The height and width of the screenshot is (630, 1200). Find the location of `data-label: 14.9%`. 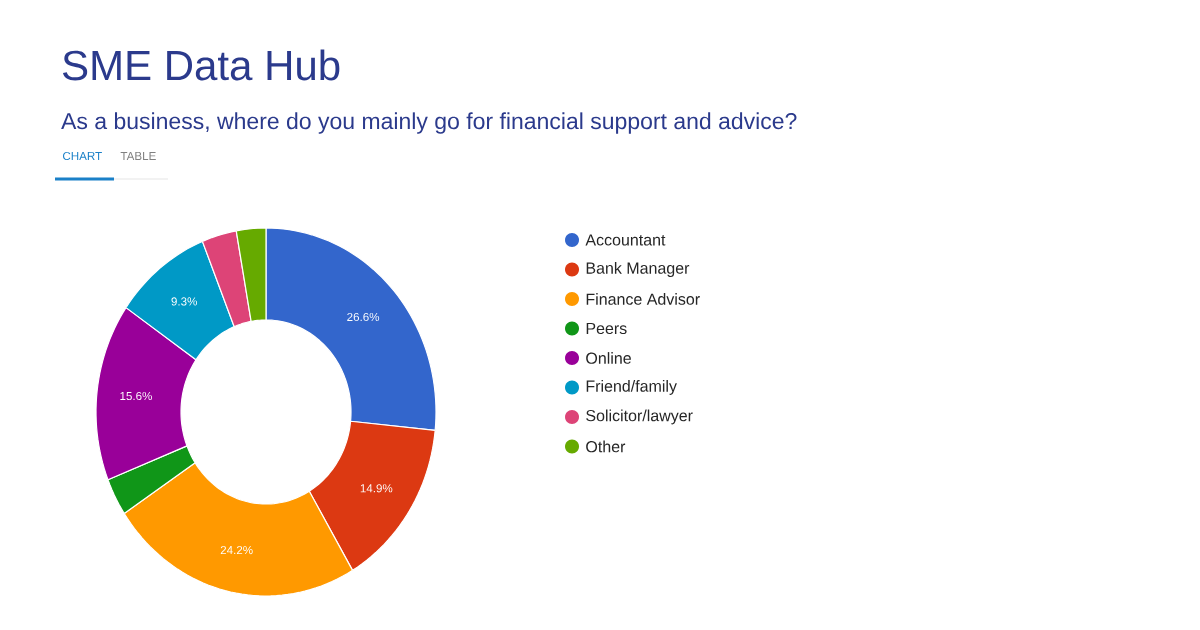

data-label: 14.9% is located at coordinates (376, 488).